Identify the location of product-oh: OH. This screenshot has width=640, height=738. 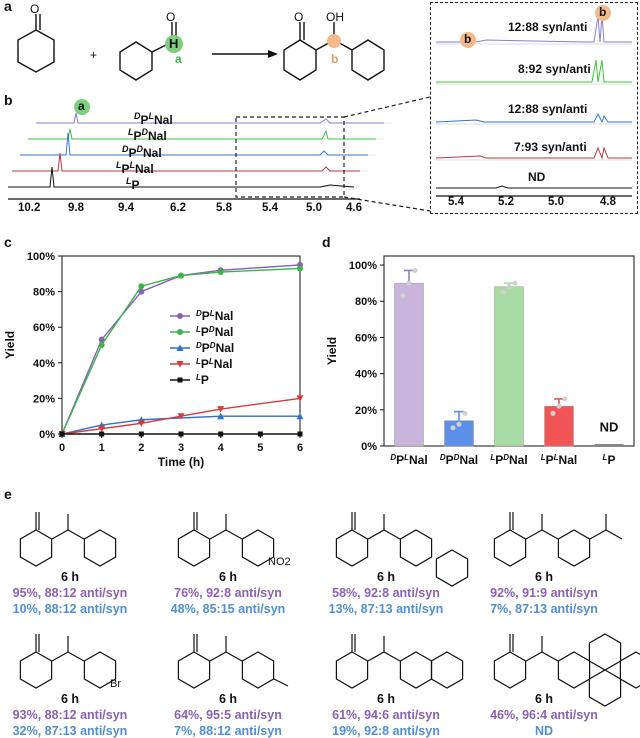
(335, 17).